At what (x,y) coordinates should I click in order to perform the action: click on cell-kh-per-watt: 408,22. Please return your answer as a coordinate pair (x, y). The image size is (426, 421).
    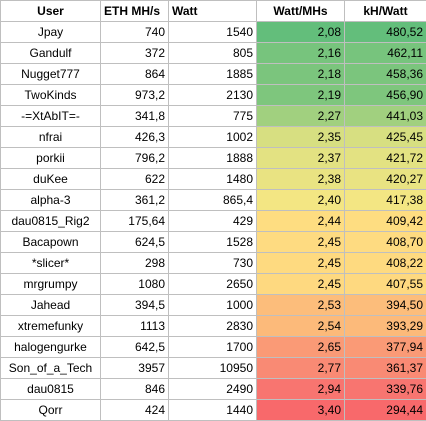
    Looking at the image, I should click on (385, 263).